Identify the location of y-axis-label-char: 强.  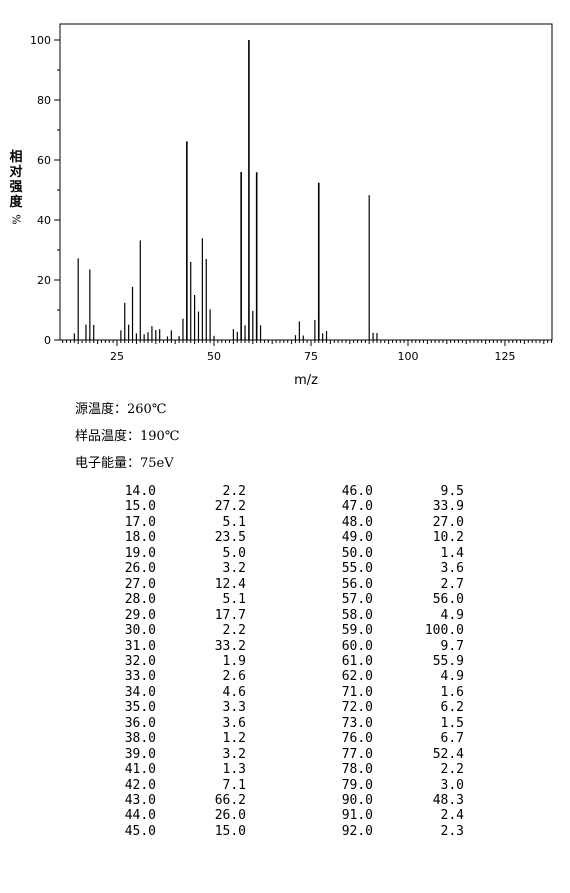
(16, 187).